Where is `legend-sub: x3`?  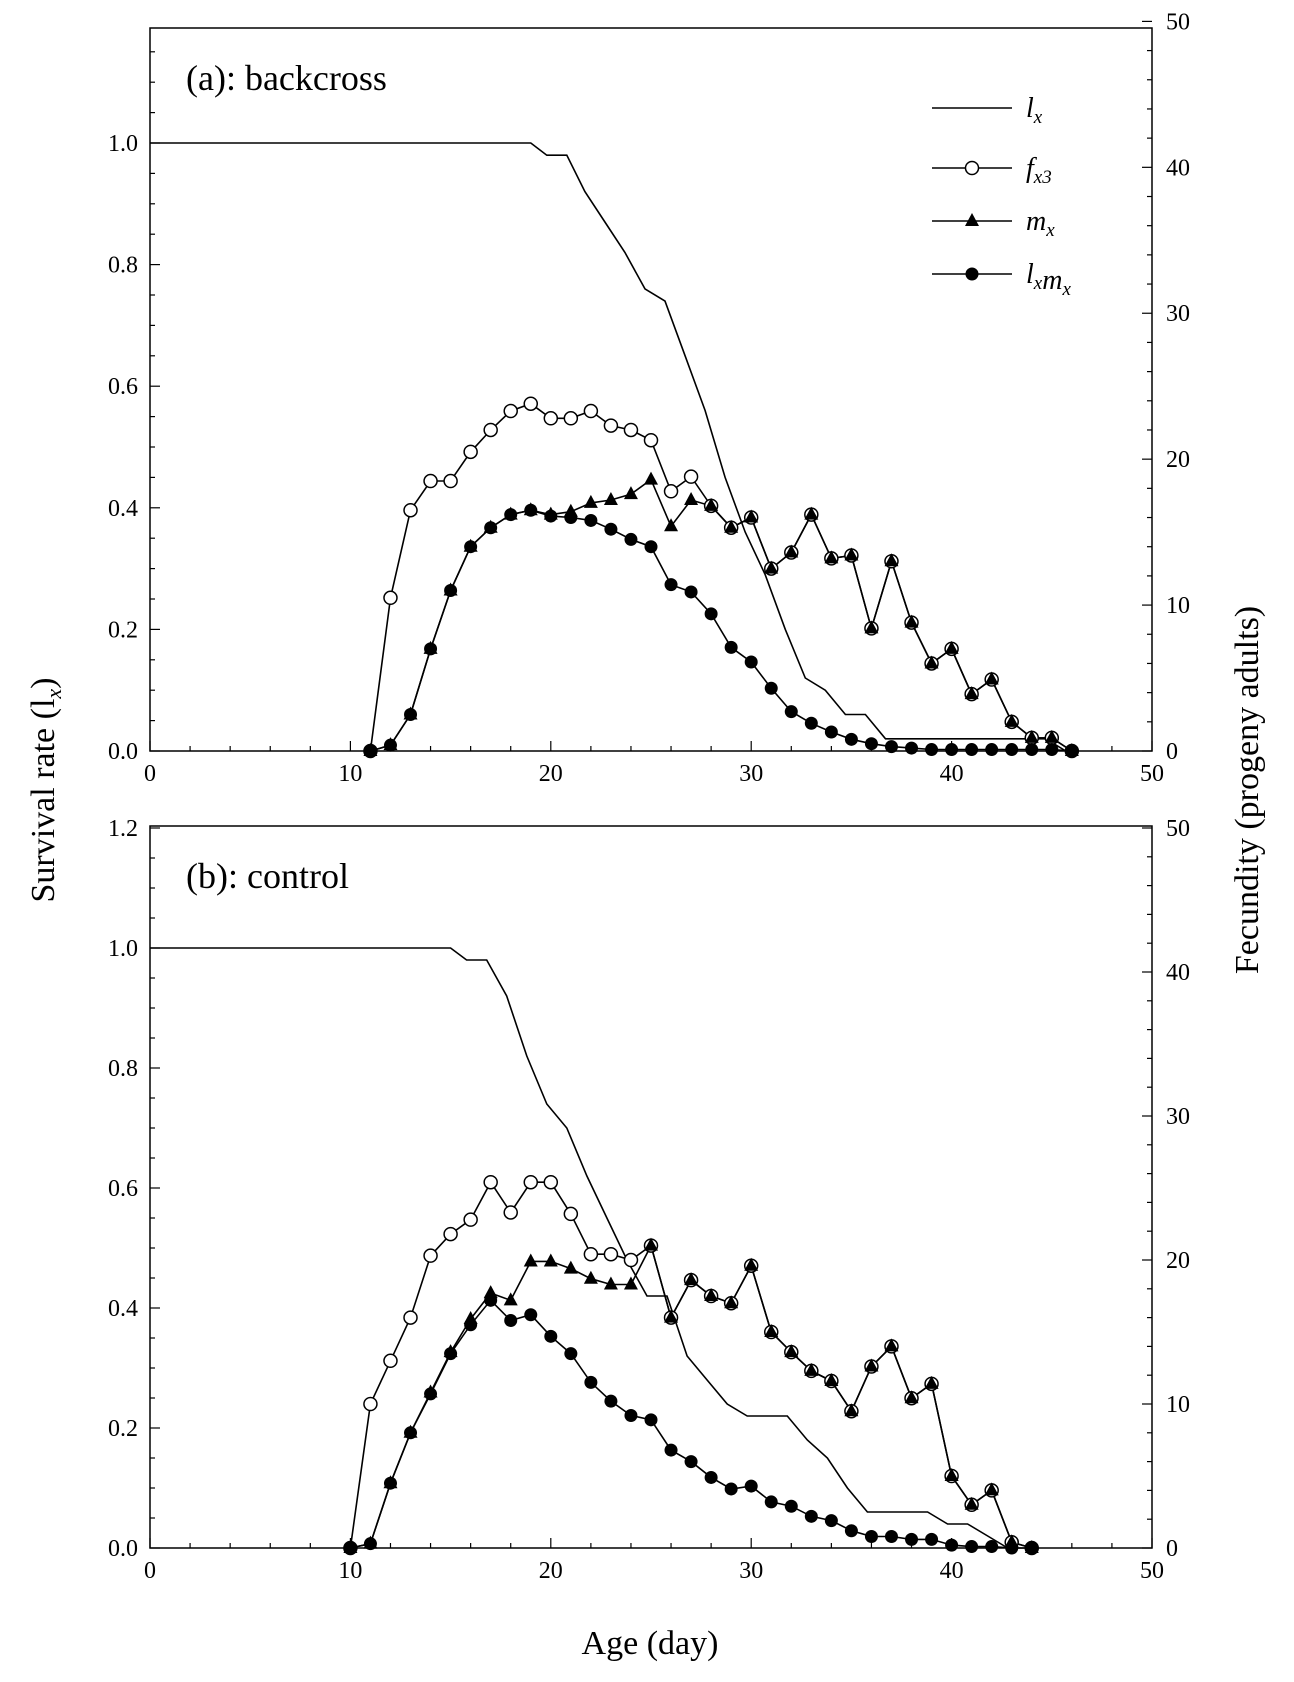 legend-sub: x3 is located at coordinates (1042, 177).